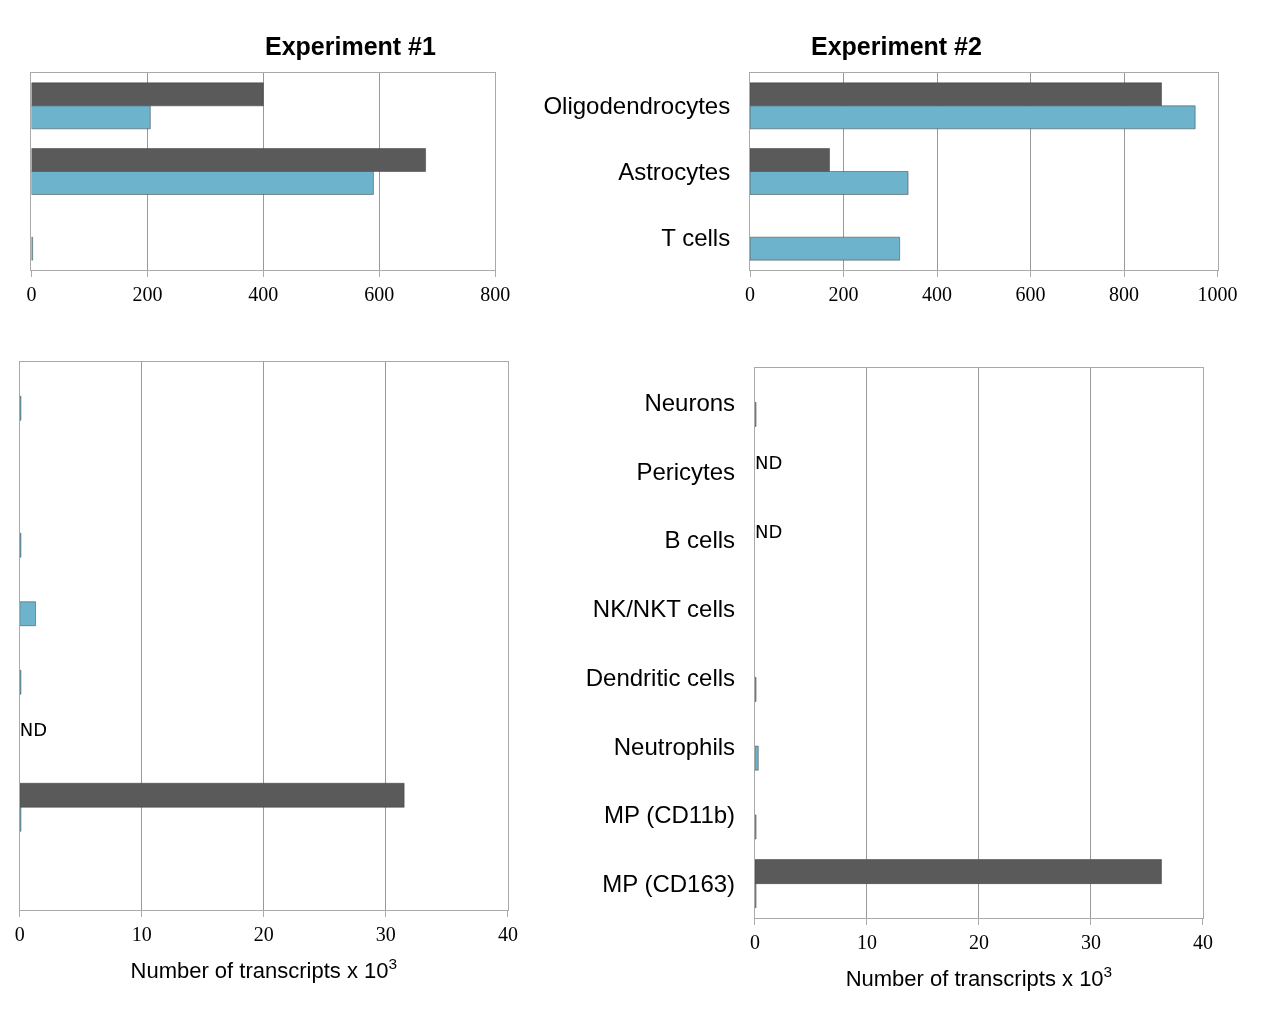  Describe the element at coordinates (1217, 294) in the screenshot. I see `x-tick-label: 1000` at that location.